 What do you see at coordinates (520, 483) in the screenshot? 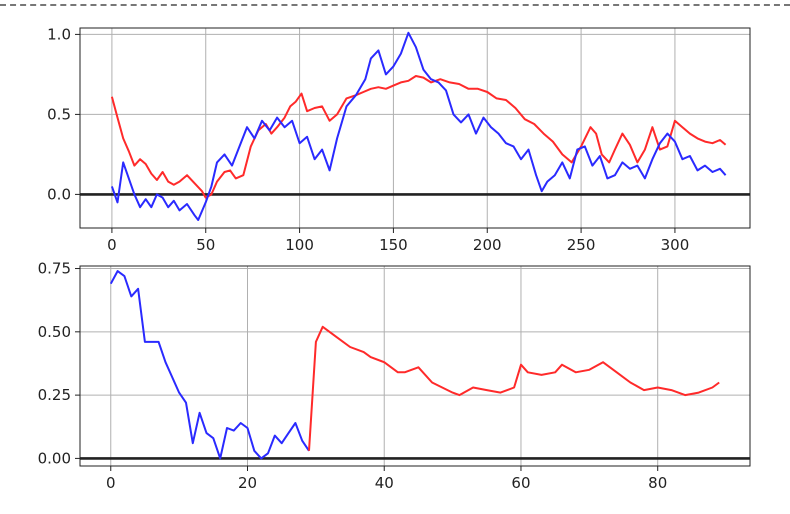
I see `chart-2-x-tick-label: 60` at bounding box center [520, 483].